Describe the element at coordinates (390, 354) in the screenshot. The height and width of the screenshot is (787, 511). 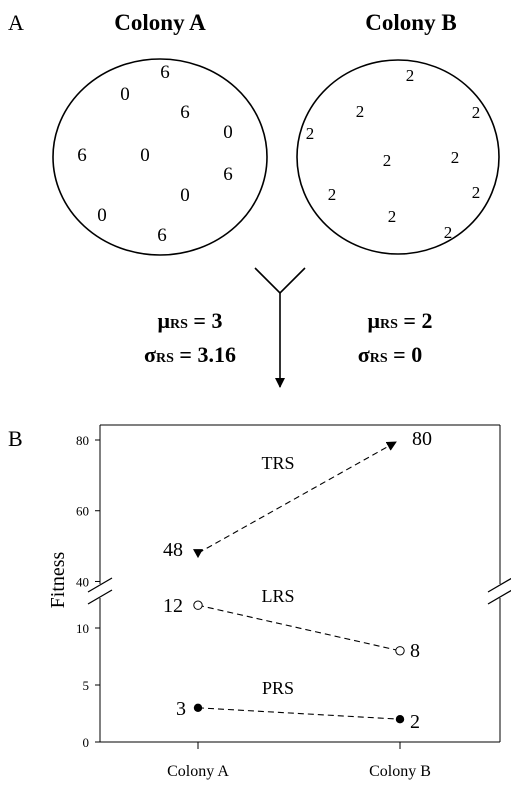
I see `colony-b-sd: σRS = 0` at that location.